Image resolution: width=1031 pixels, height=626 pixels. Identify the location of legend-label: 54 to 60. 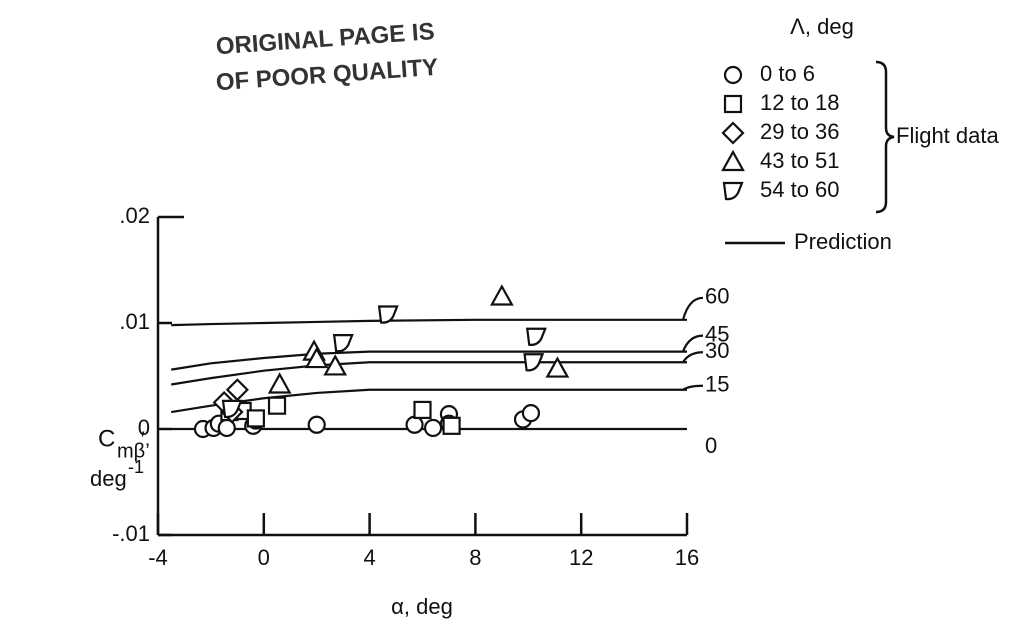
(800, 189).